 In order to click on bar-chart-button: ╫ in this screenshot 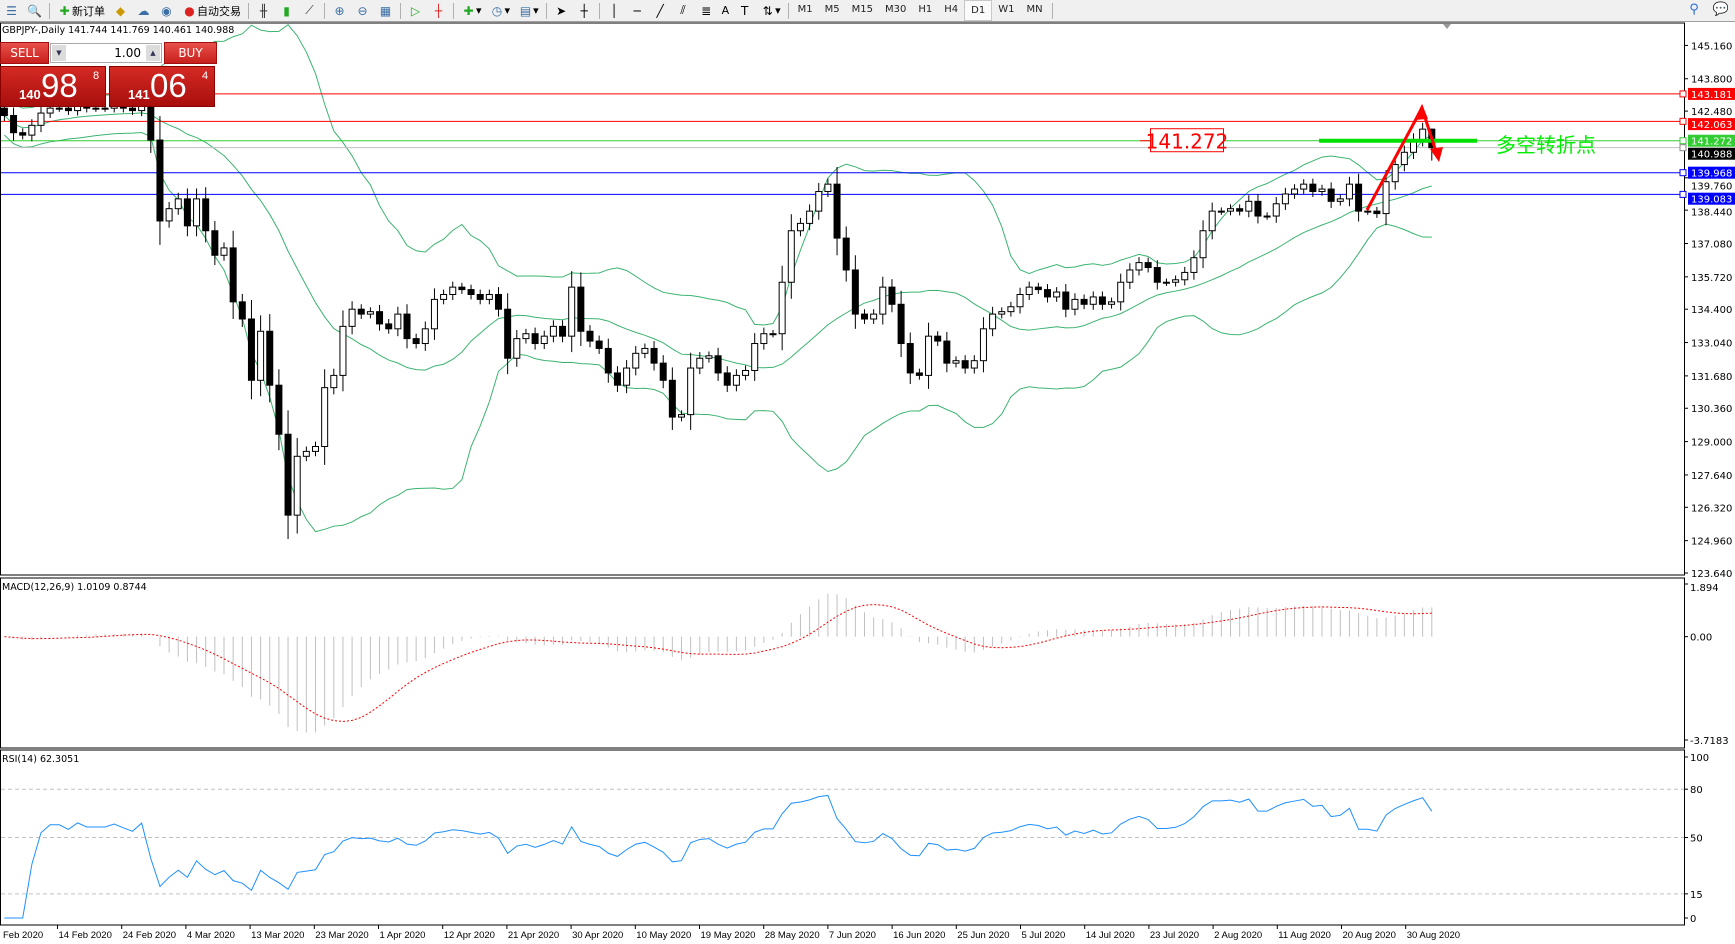, I will do `click(263, 10)`.